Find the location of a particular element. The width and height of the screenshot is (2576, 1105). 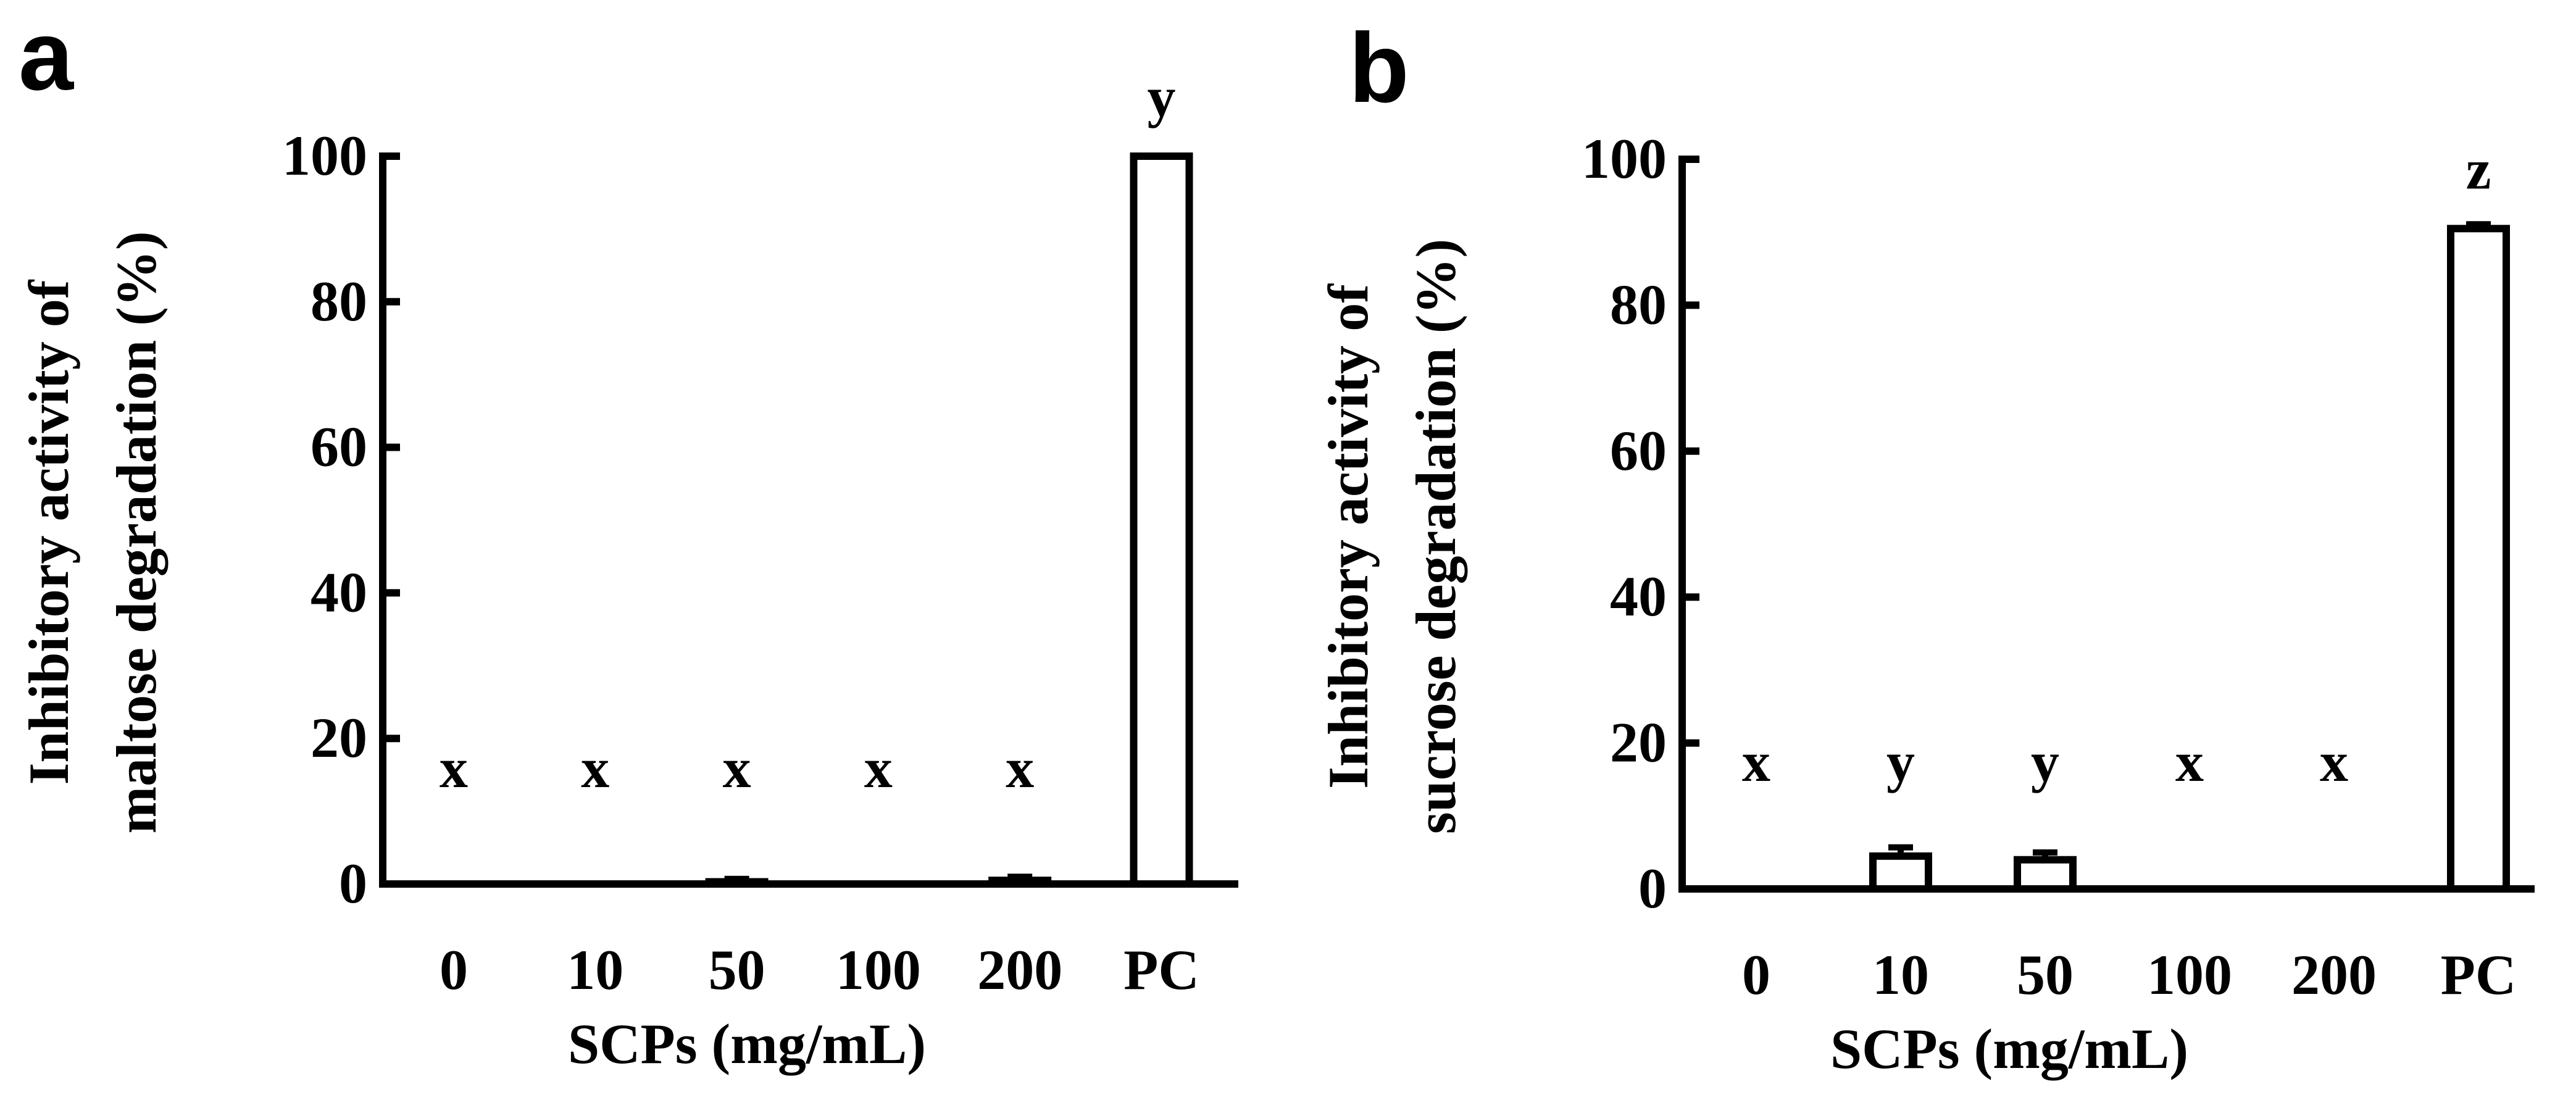

y-axis-title-line-2: sucrose degradation (%) is located at coordinates (1435, 536).